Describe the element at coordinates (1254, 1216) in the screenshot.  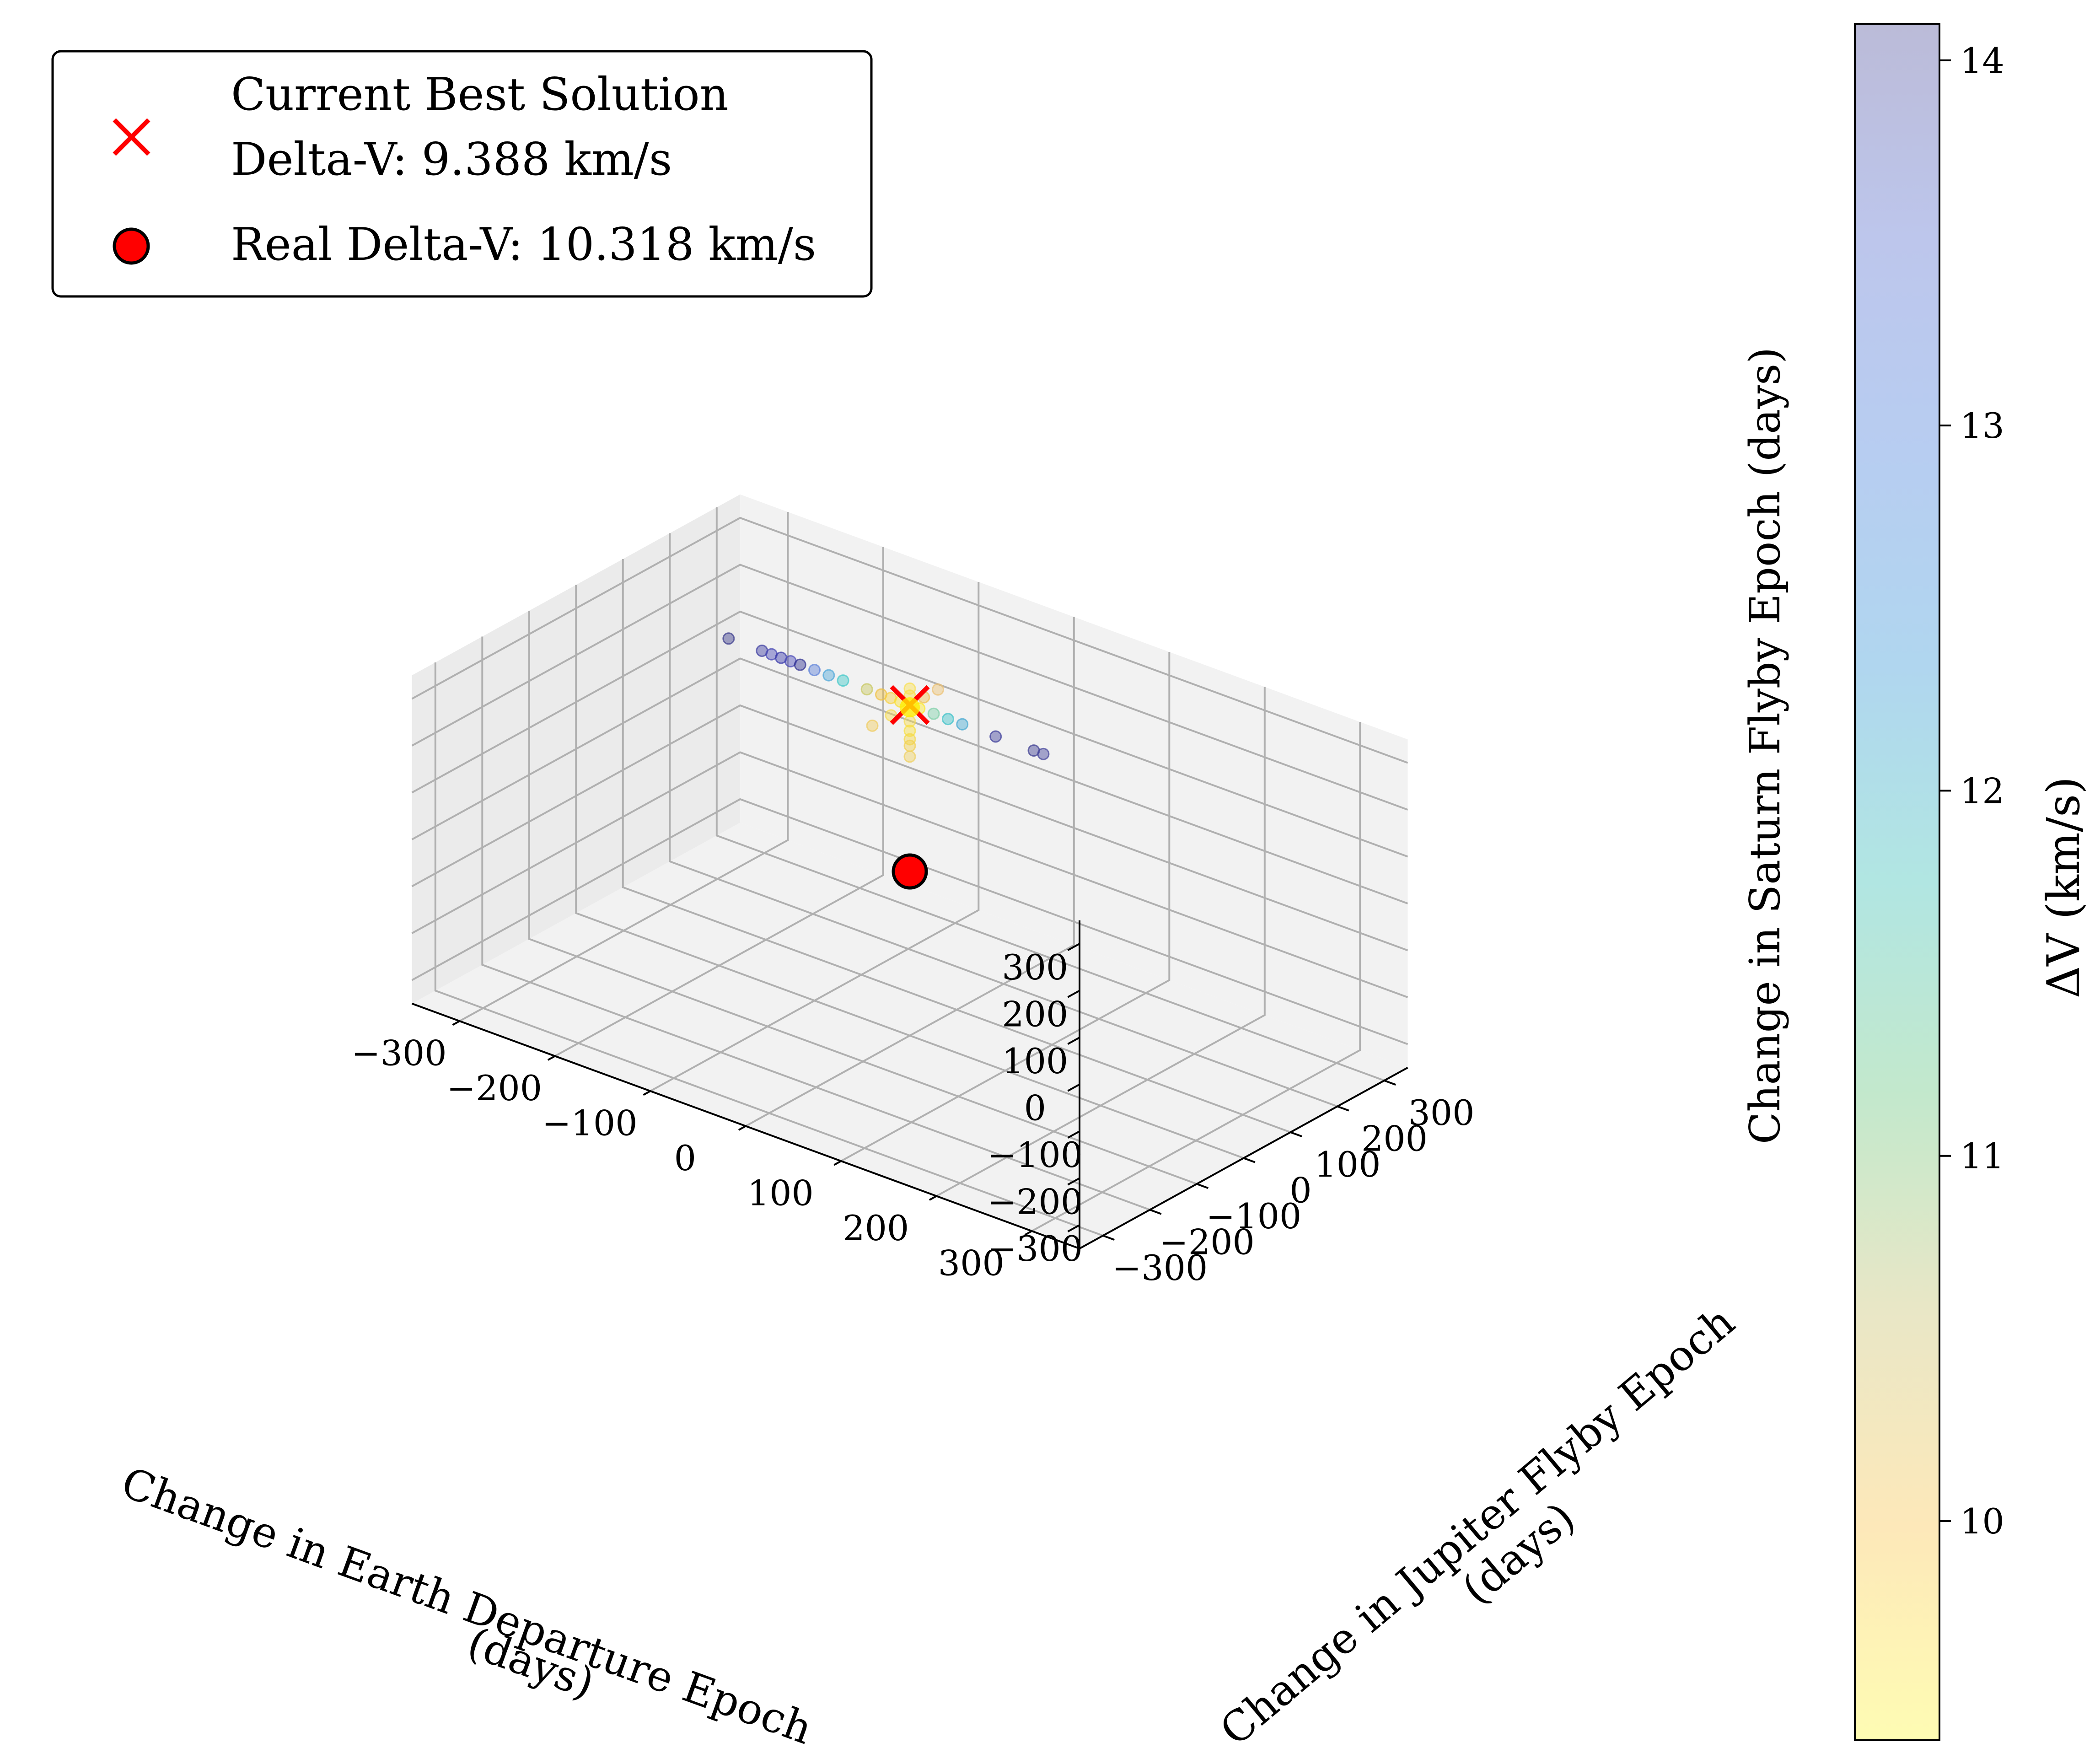
I see `y-tick-label: −100` at that location.